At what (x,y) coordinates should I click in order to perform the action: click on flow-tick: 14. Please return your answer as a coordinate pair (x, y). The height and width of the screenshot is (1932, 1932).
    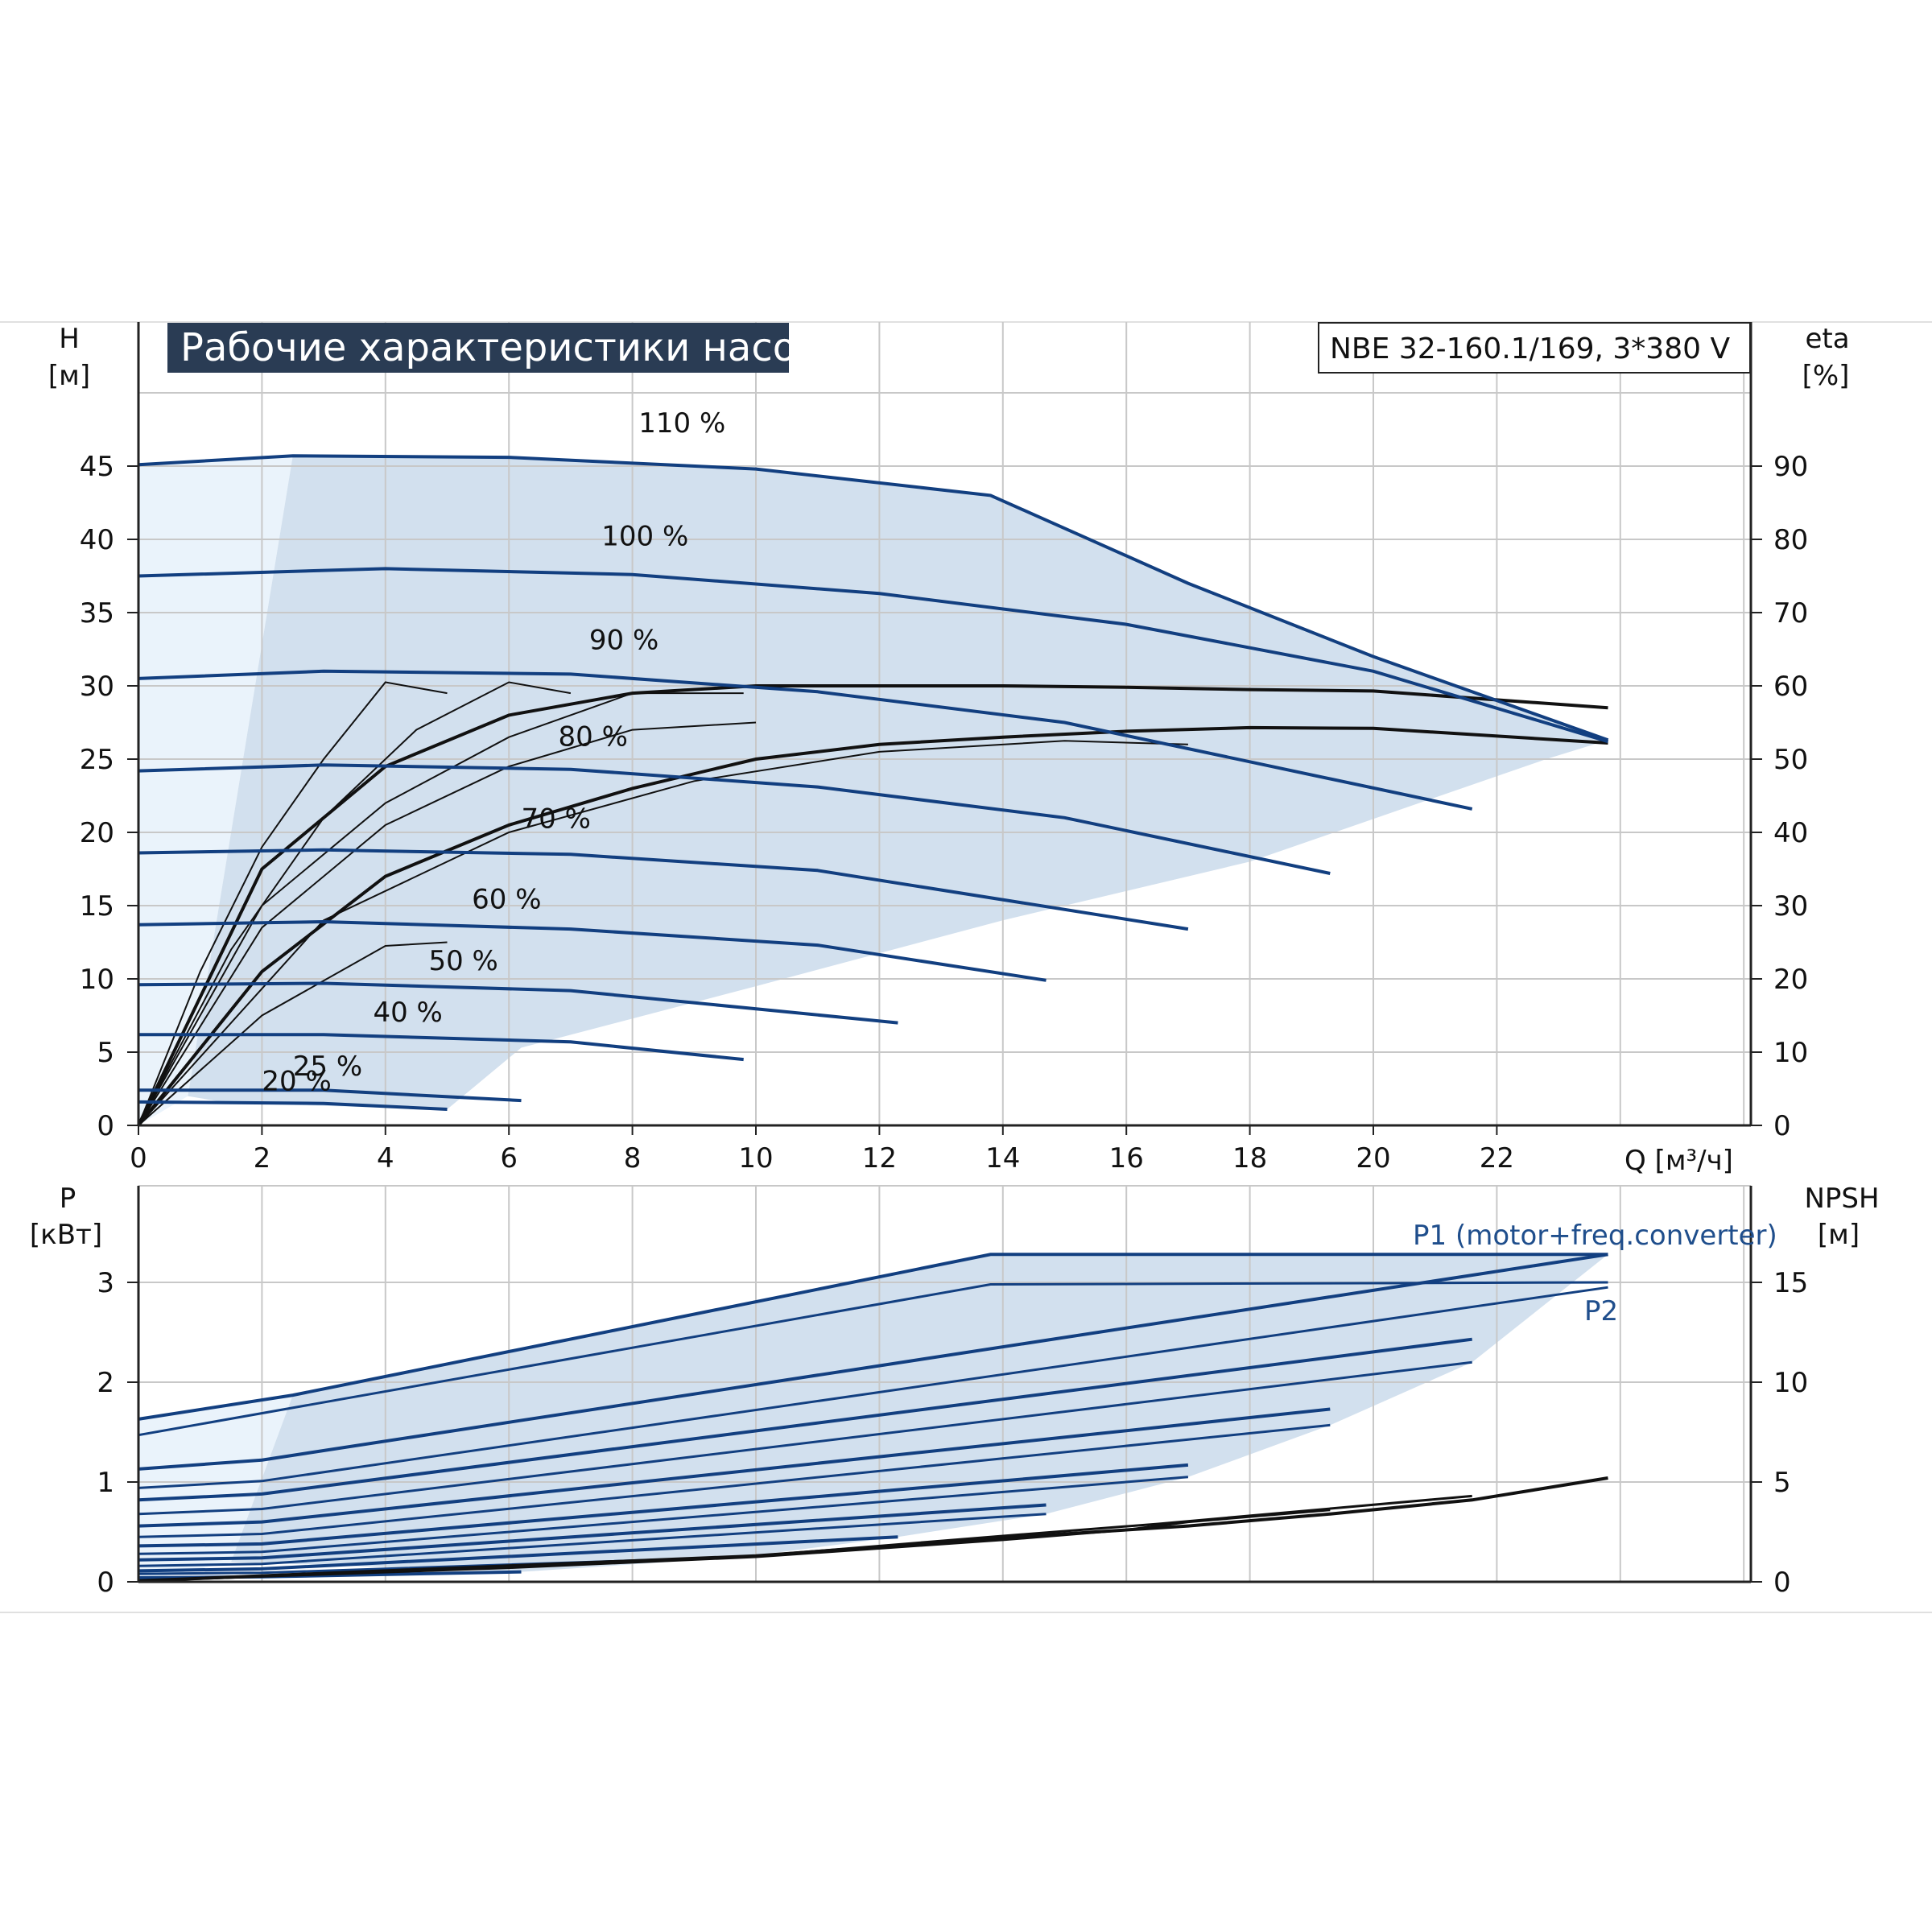
    Looking at the image, I should click on (1002, 1158).